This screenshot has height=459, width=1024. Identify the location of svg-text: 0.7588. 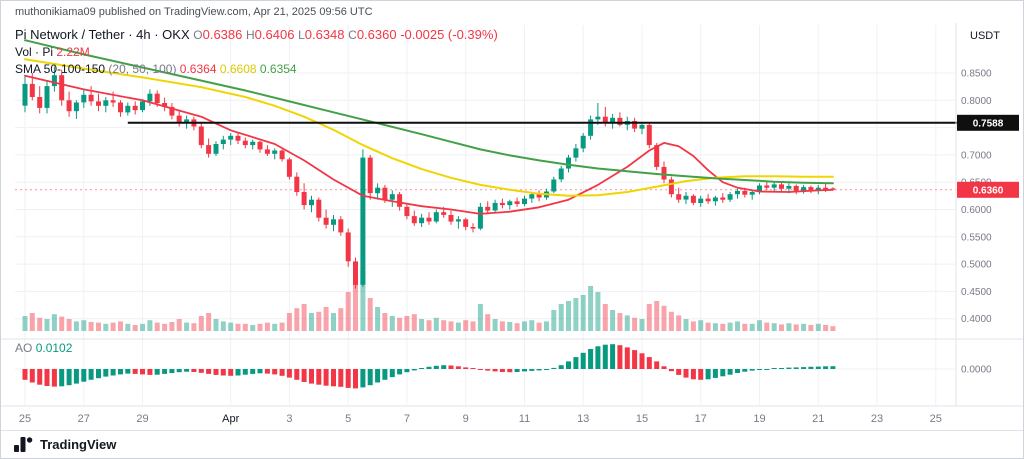
(988, 123).